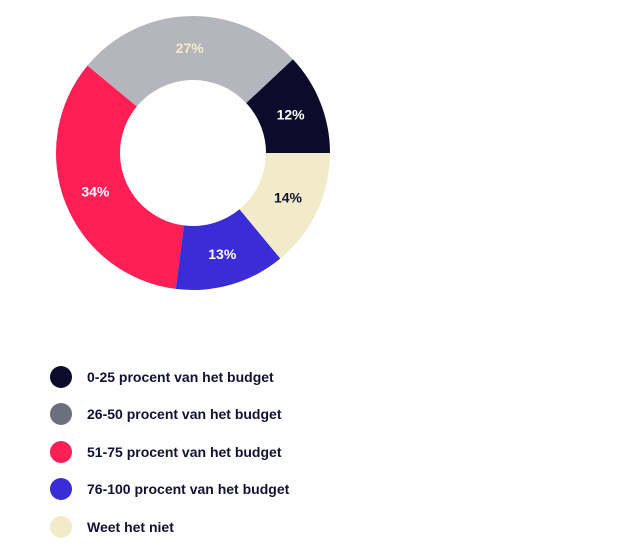 The image size is (640, 546). Describe the element at coordinates (291, 114) in the screenshot. I see `slice-value-label: 12%` at that location.